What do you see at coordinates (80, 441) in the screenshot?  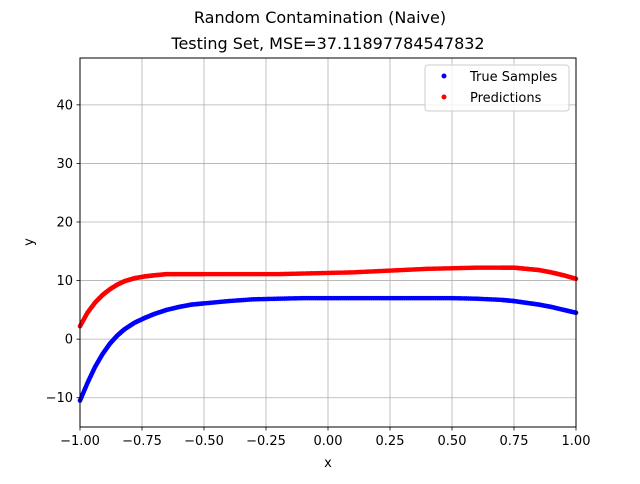 I see `x-tick-label: −1.00` at bounding box center [80, 441].